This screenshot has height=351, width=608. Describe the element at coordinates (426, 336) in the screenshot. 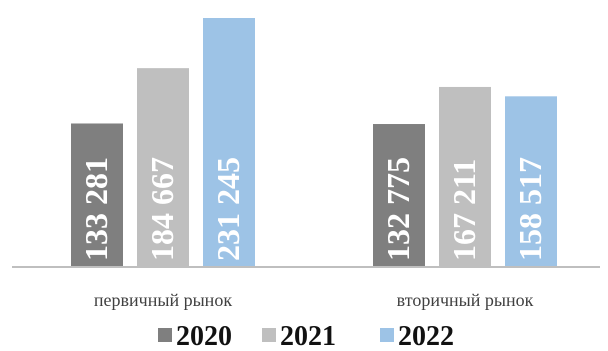

I see `legend-label-2022: 2022` at that location.